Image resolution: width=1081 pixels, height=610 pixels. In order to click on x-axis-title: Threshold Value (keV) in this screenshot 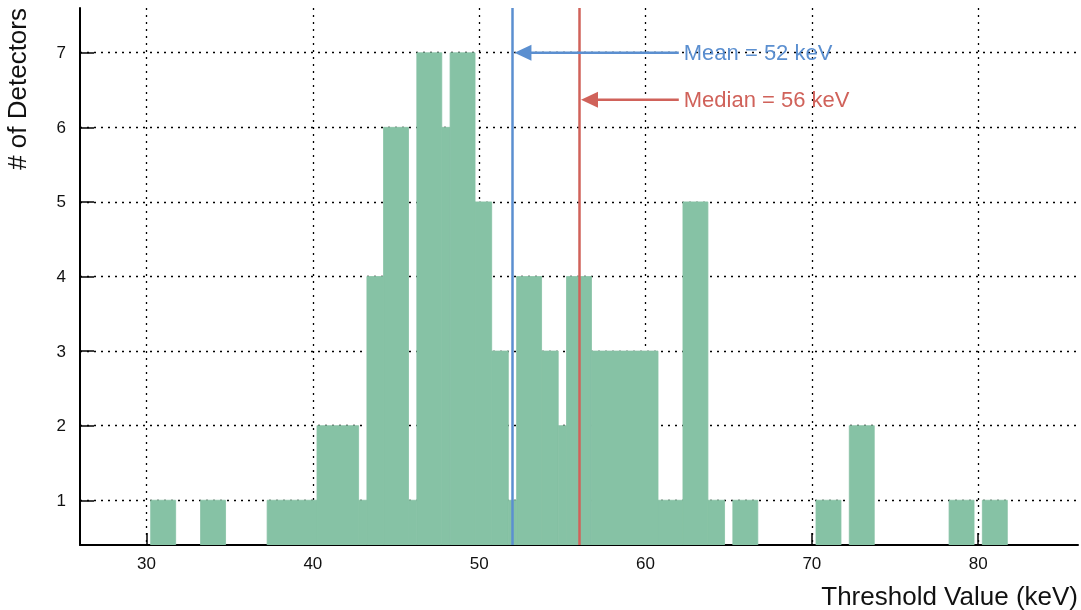, I will do `click(949, 595)`.